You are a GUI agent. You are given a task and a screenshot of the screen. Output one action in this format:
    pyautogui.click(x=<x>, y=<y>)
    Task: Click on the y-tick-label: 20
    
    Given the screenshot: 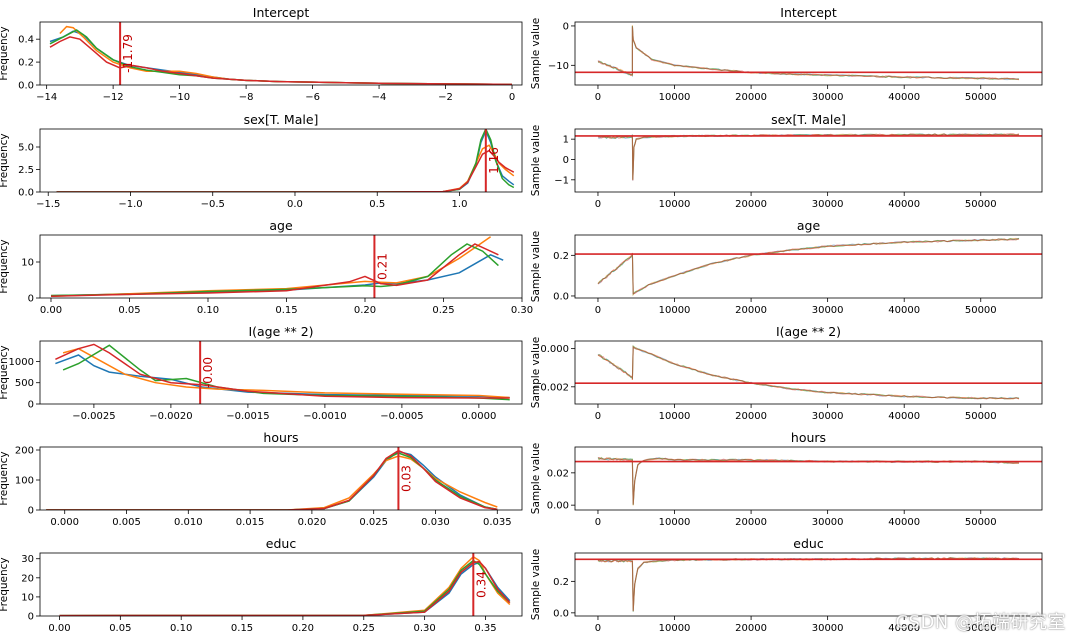 What is the action you would take?
    pyautogui.click(x=27, y=578)
    